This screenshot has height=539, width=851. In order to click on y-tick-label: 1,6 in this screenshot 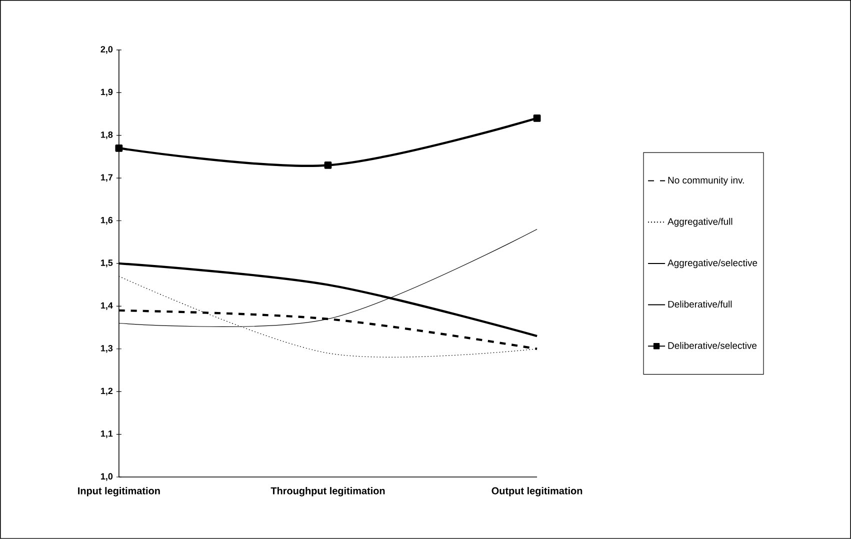, I will do `click(107, 220)`.